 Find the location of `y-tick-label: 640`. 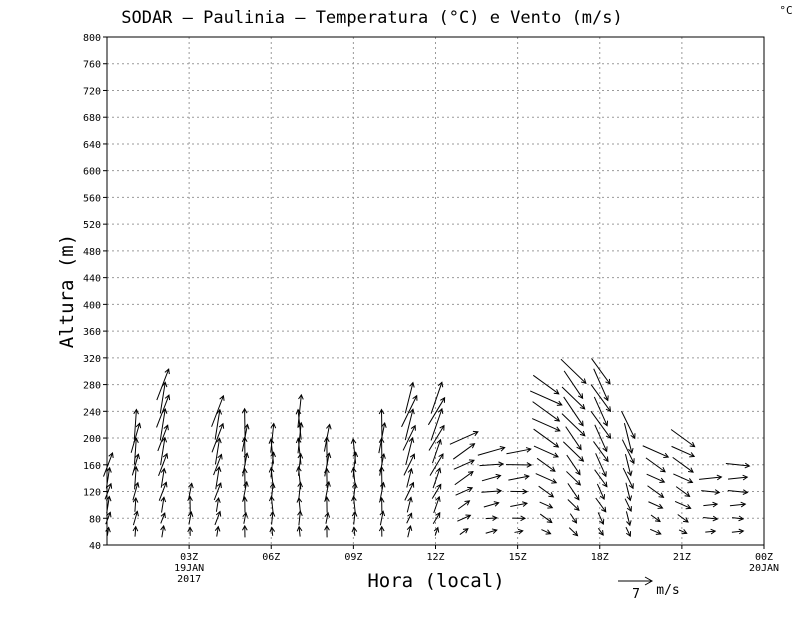

y-tick-label: 640 is located at coordinates (92, 145).